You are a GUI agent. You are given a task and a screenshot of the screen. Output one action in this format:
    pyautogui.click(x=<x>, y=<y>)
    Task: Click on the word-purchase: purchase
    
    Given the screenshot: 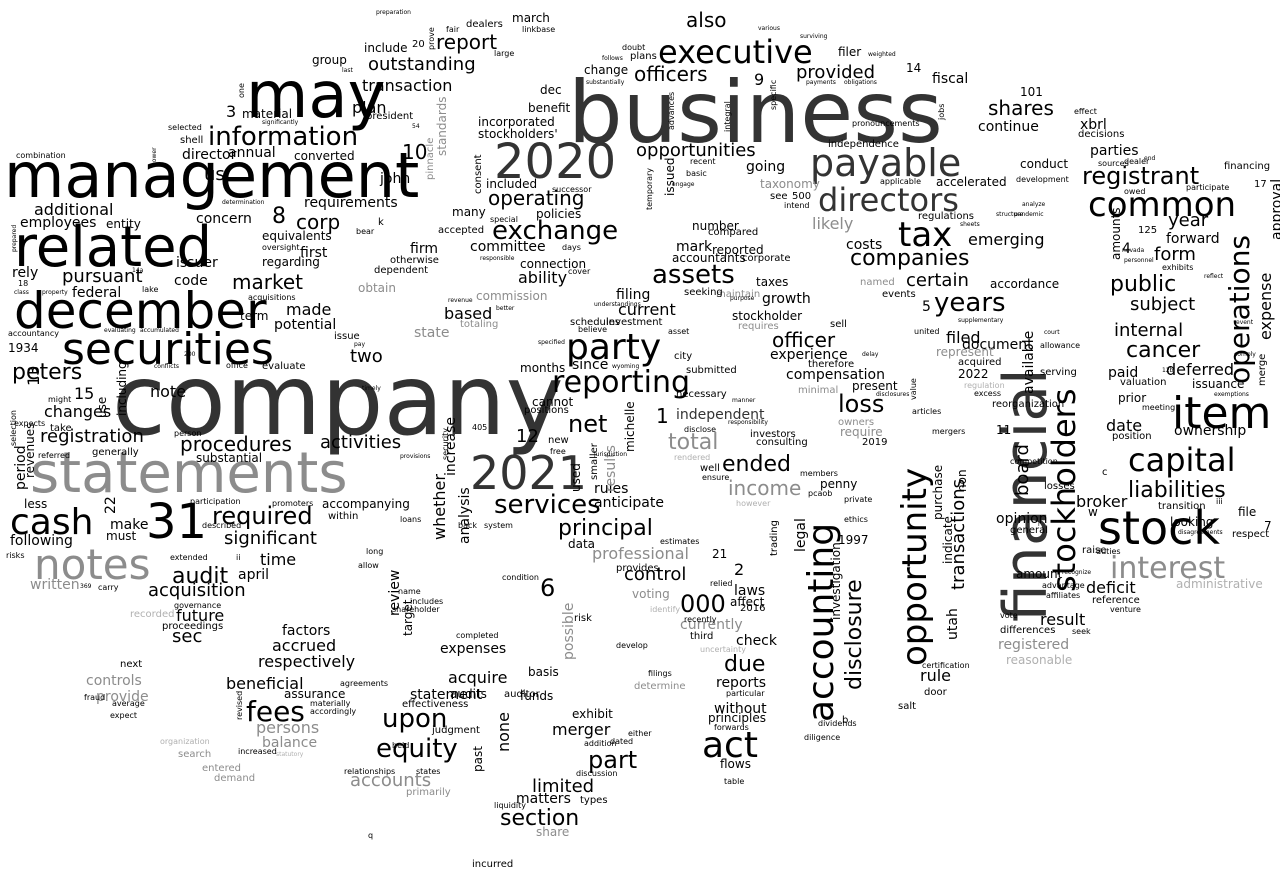 What is the action you would take?
    pyautogui.click(x=938, y=492)
    